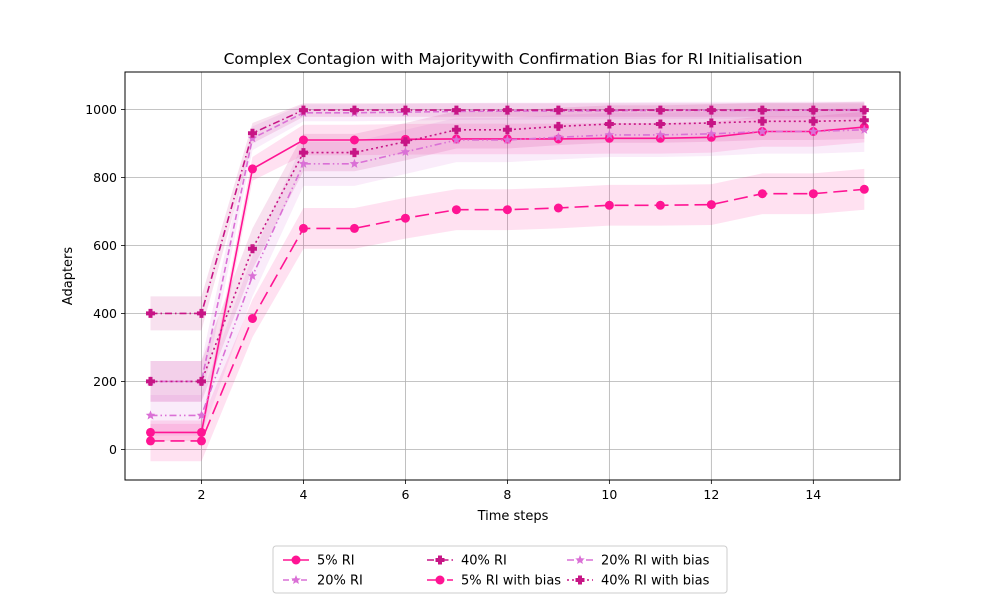 The width and height of the screenshot is (1000, 600). What do you see at coordinates (105, 177) in the screenshot?
I see `y-tick-label: 800` at bounding box center [105, 177].